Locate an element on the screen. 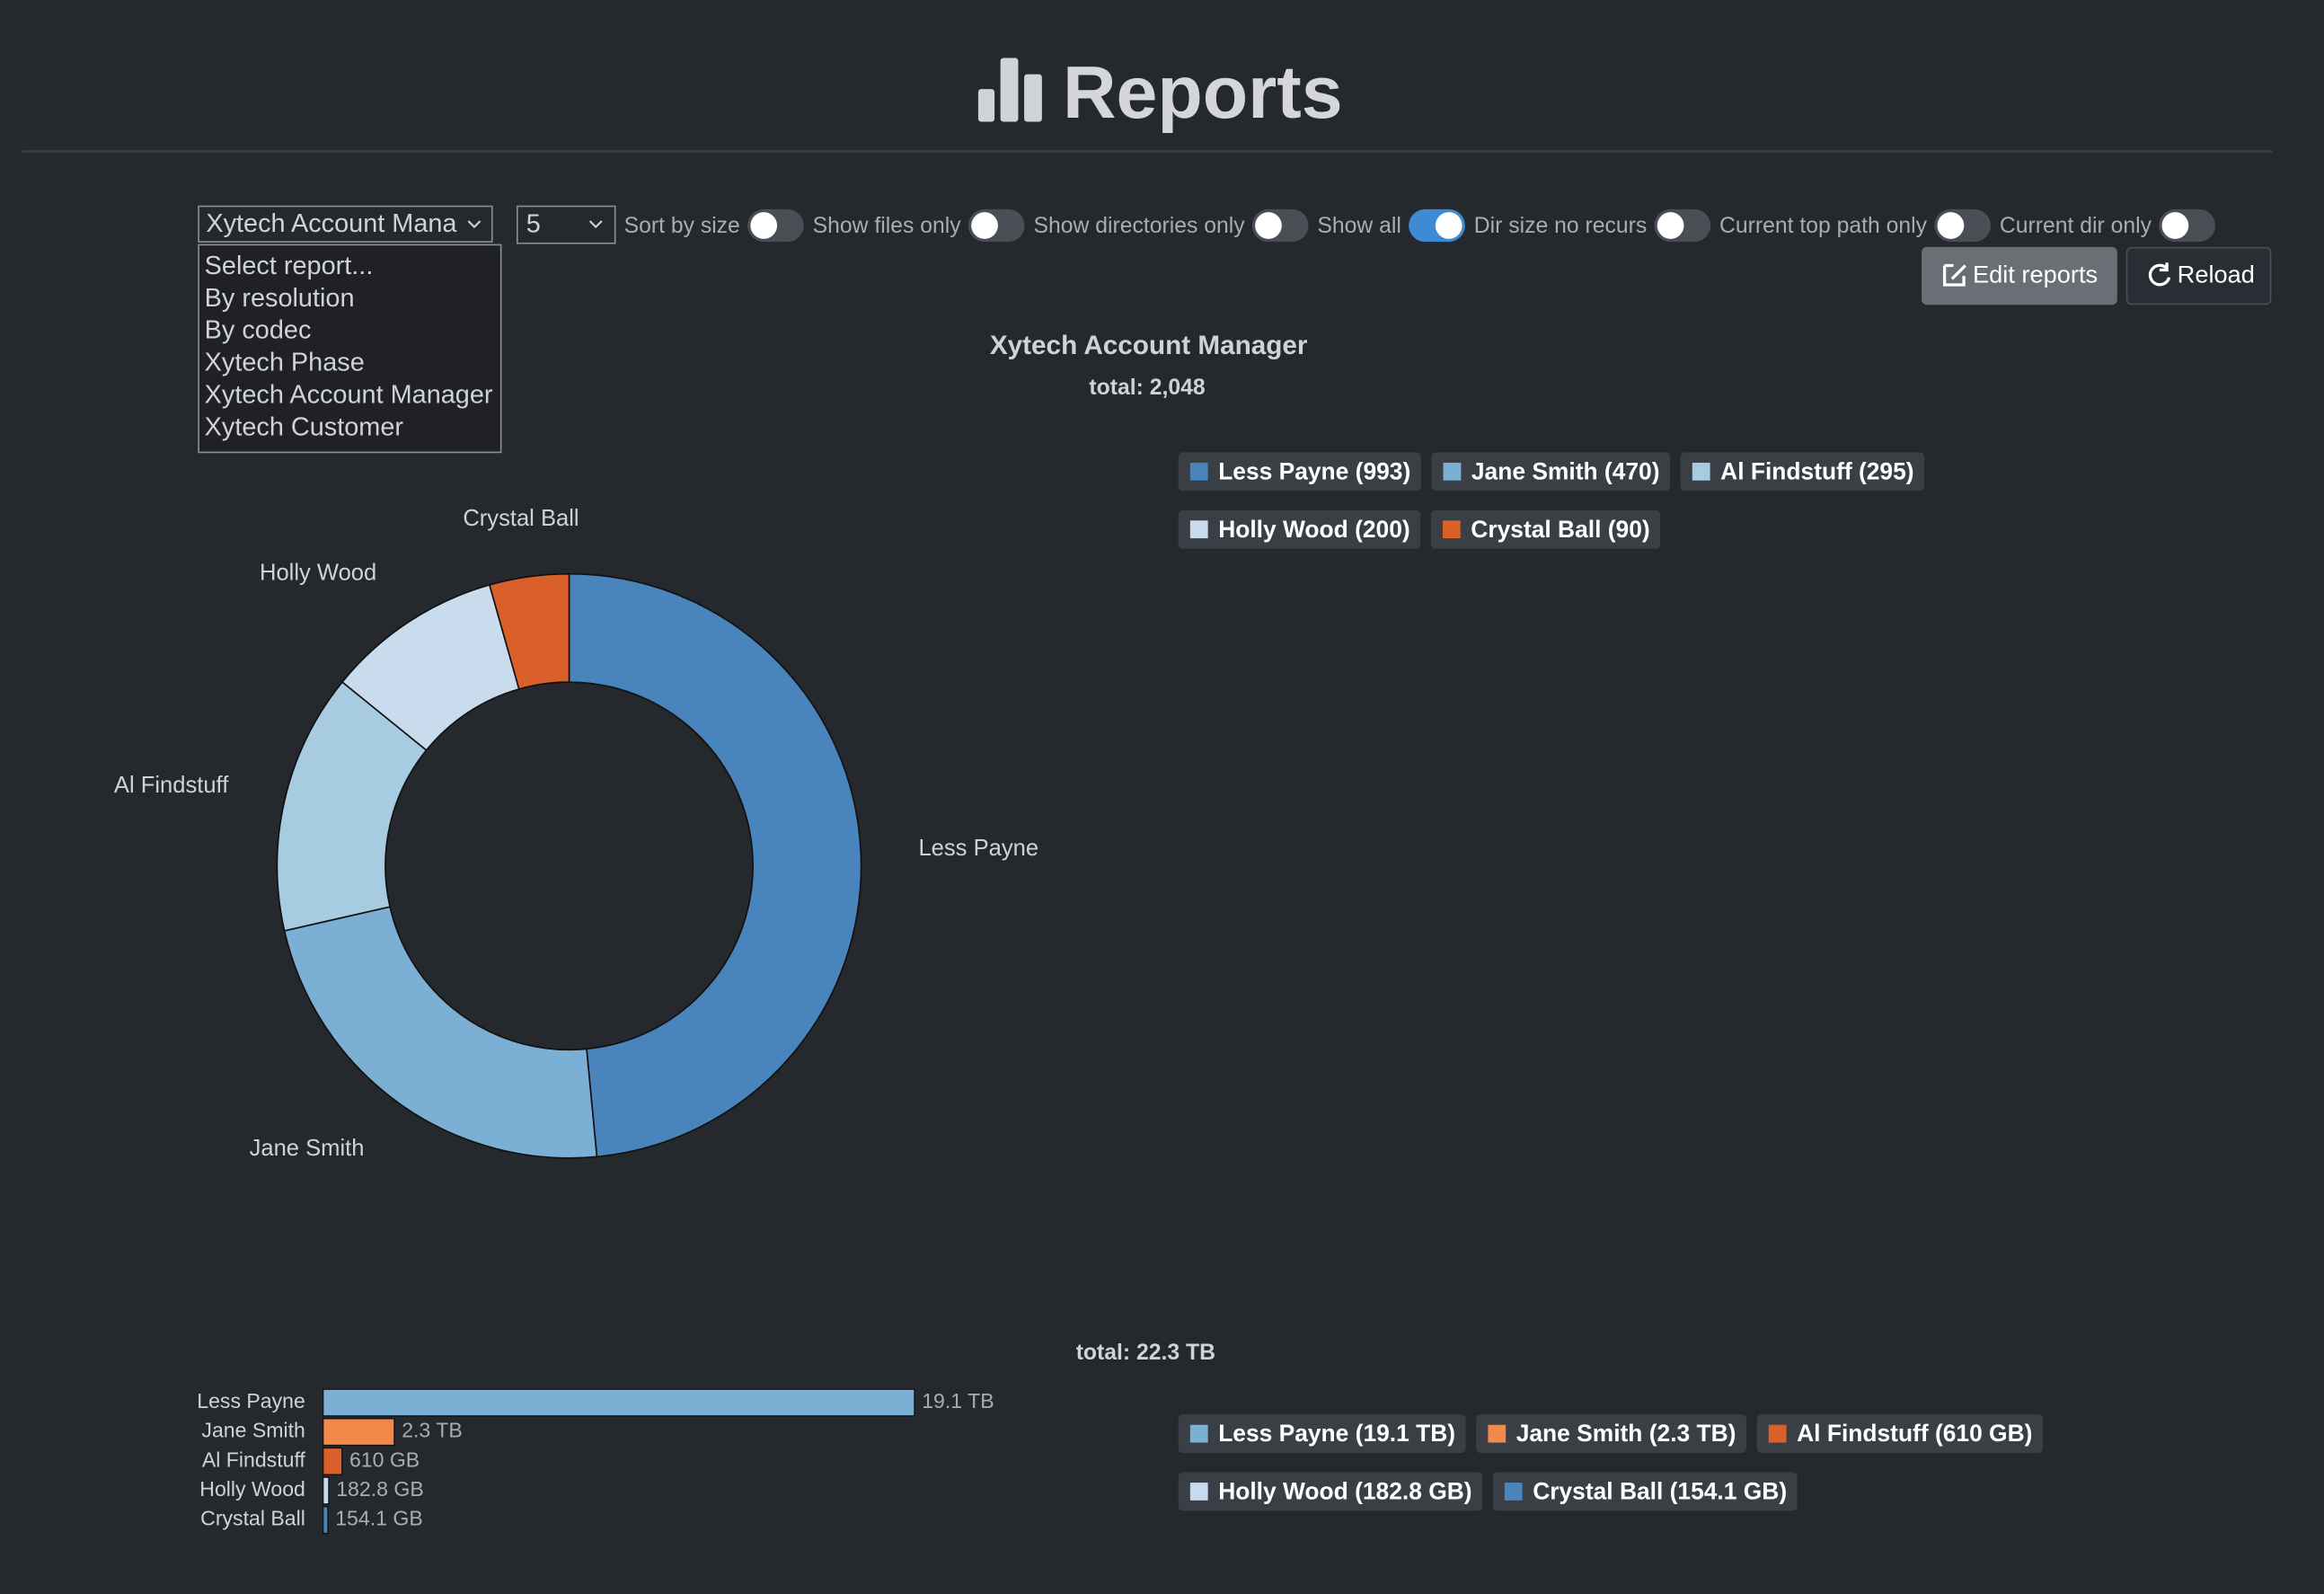 The width and height of the screenshot is (2324, 1594). count-select-value: 5 is located at coordinates (533, 224).